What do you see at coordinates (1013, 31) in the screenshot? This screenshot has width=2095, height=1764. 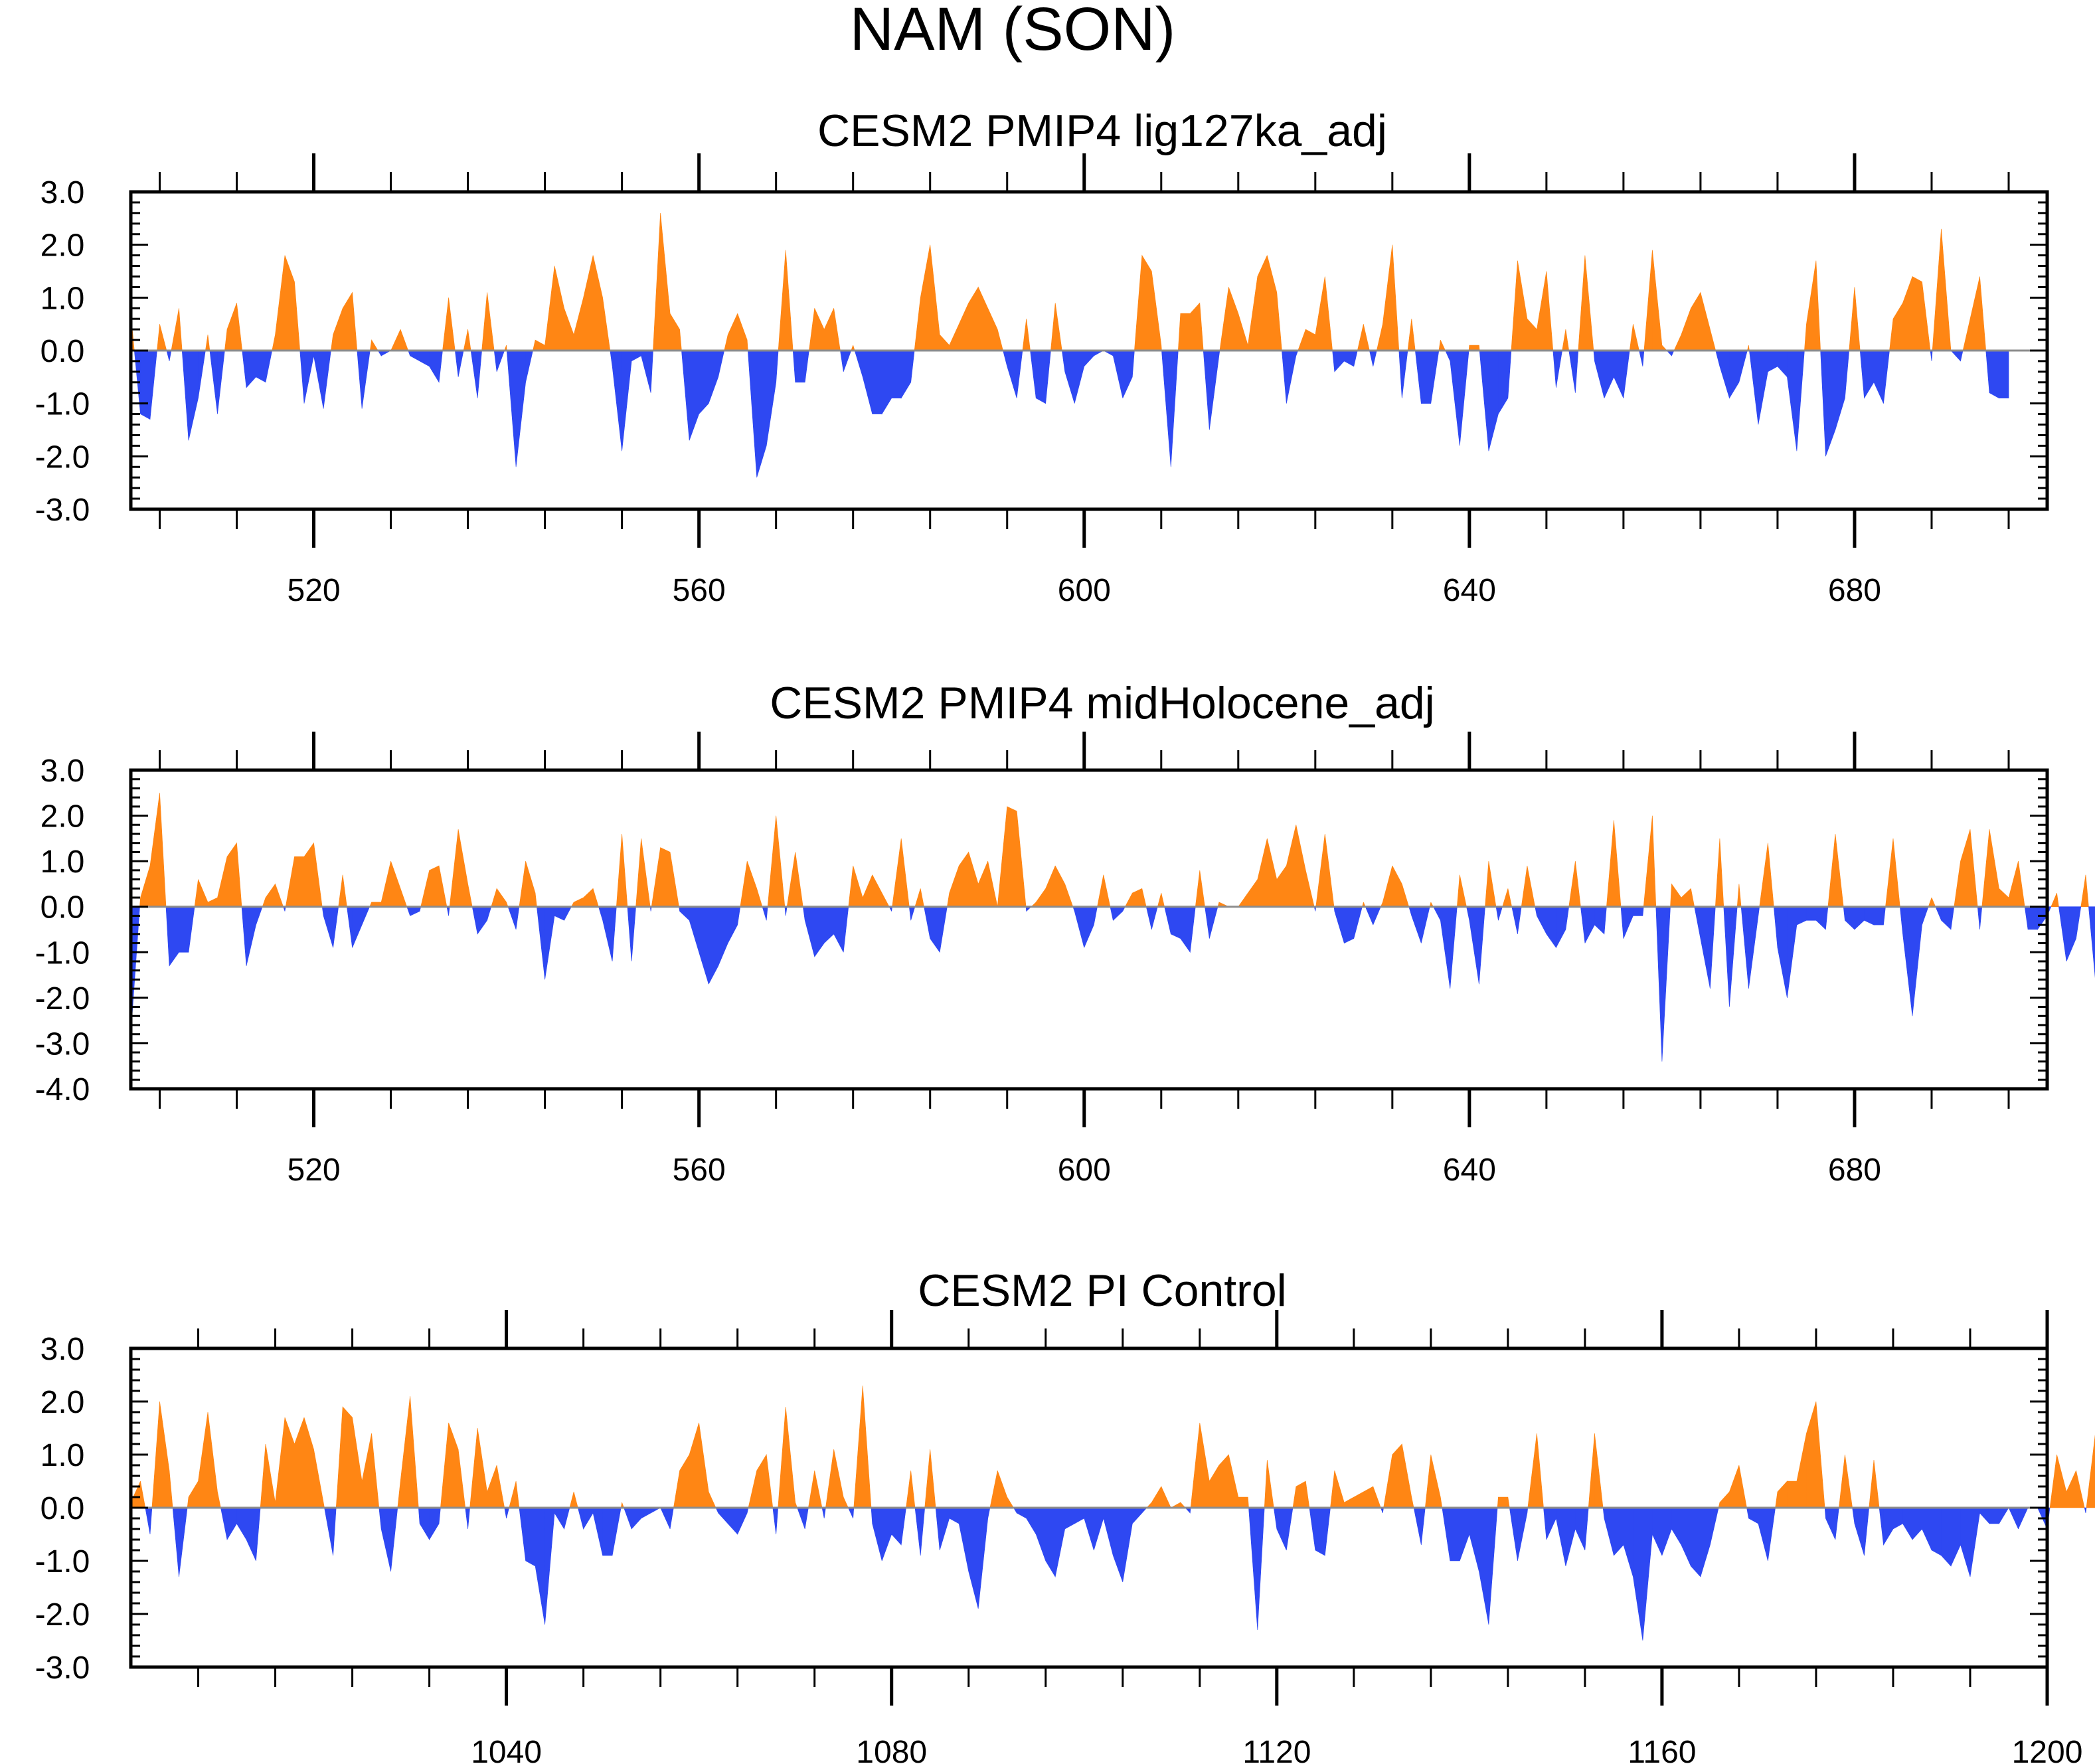 I see `figure-title: NAM (SON)` at bounding box center [1013, 31].